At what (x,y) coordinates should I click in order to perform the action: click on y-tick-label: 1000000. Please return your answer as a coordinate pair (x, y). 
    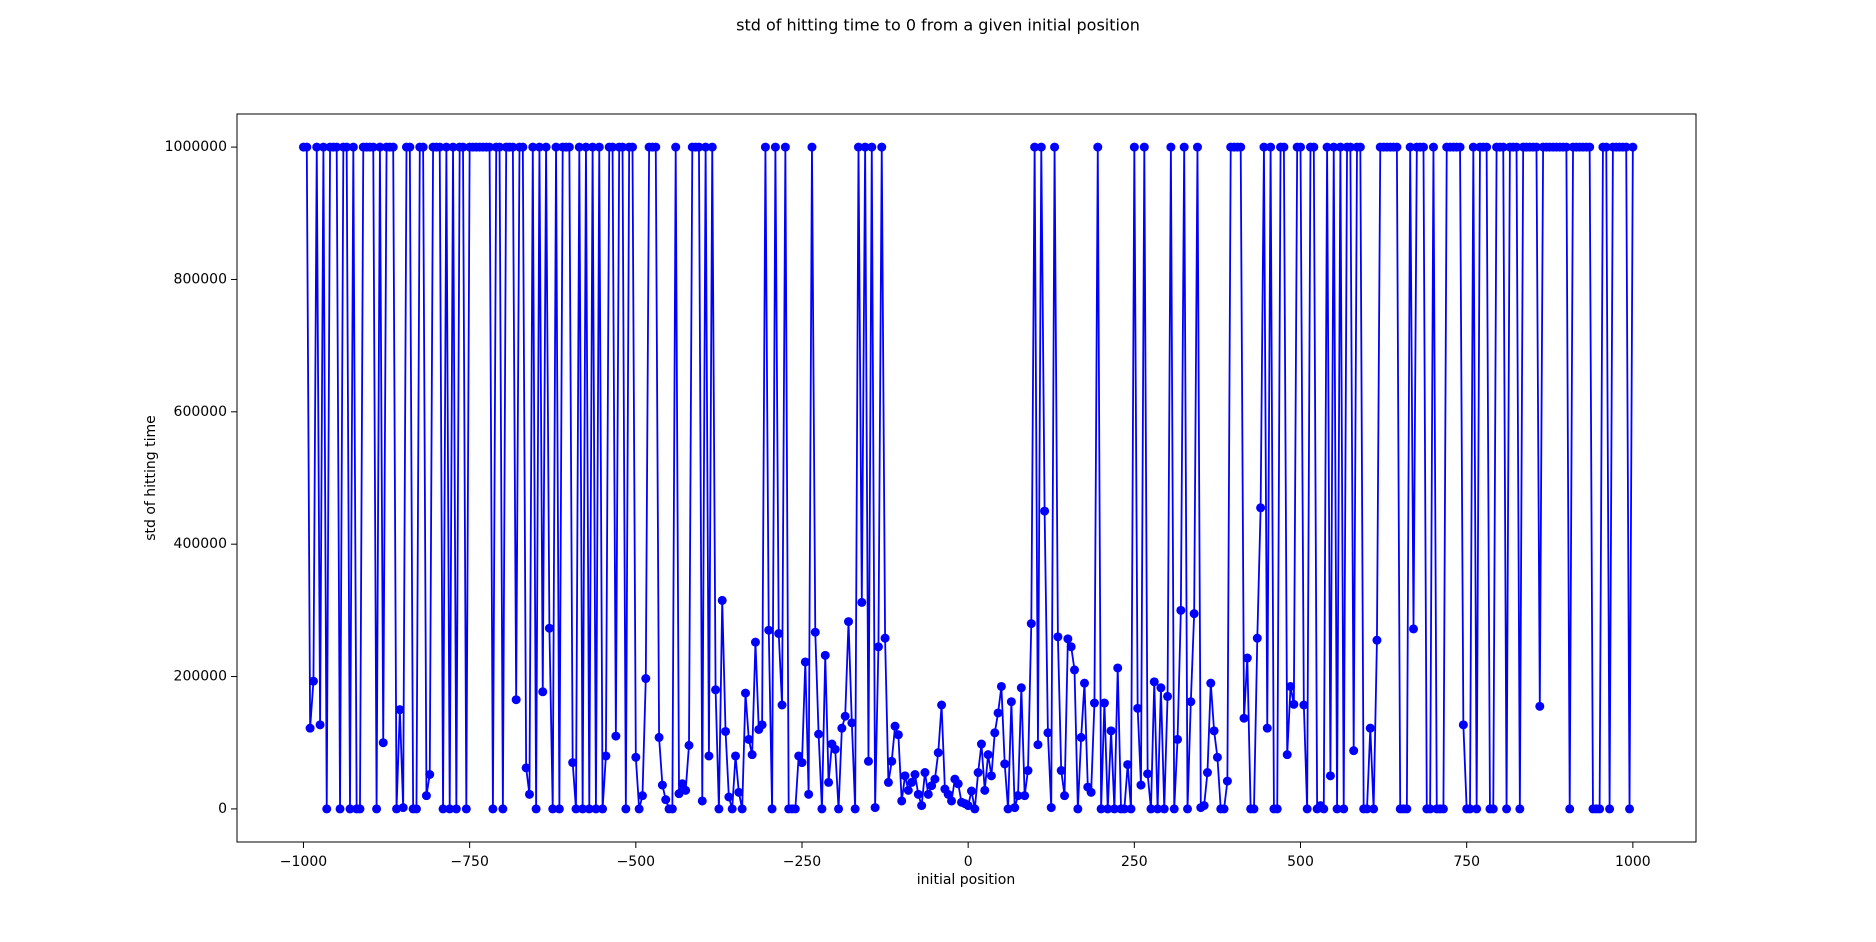
    Looking at the image, I should click on (196, 147).